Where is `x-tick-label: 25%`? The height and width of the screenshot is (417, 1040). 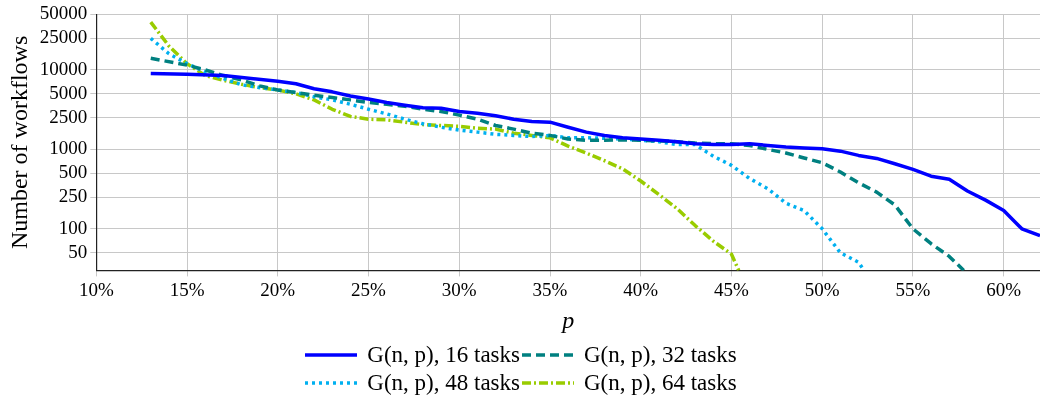 x-tick-label: 25% is located at coordinates (369, 289).